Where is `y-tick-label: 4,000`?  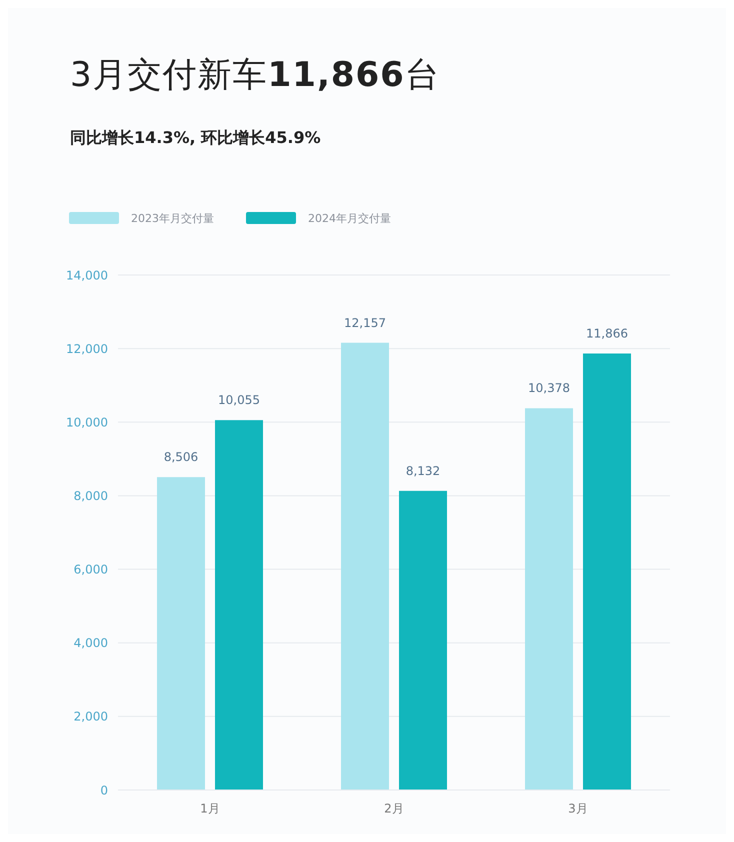
y-tick-label: 4,000 is located at coordinates (91, 643).